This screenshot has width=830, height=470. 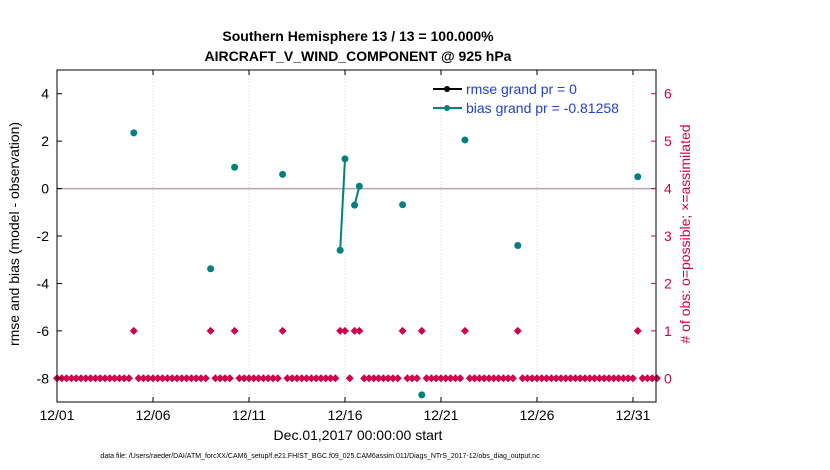 I want to click on y-tick-label-5: 2, so click(x=45, y=141).